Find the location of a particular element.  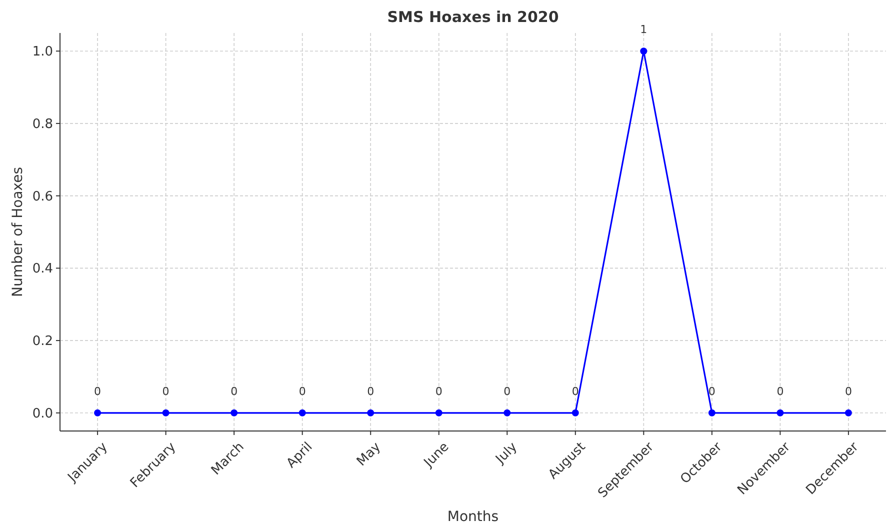

y-tick-label: 0.8 is located at coordinates (42, 124).